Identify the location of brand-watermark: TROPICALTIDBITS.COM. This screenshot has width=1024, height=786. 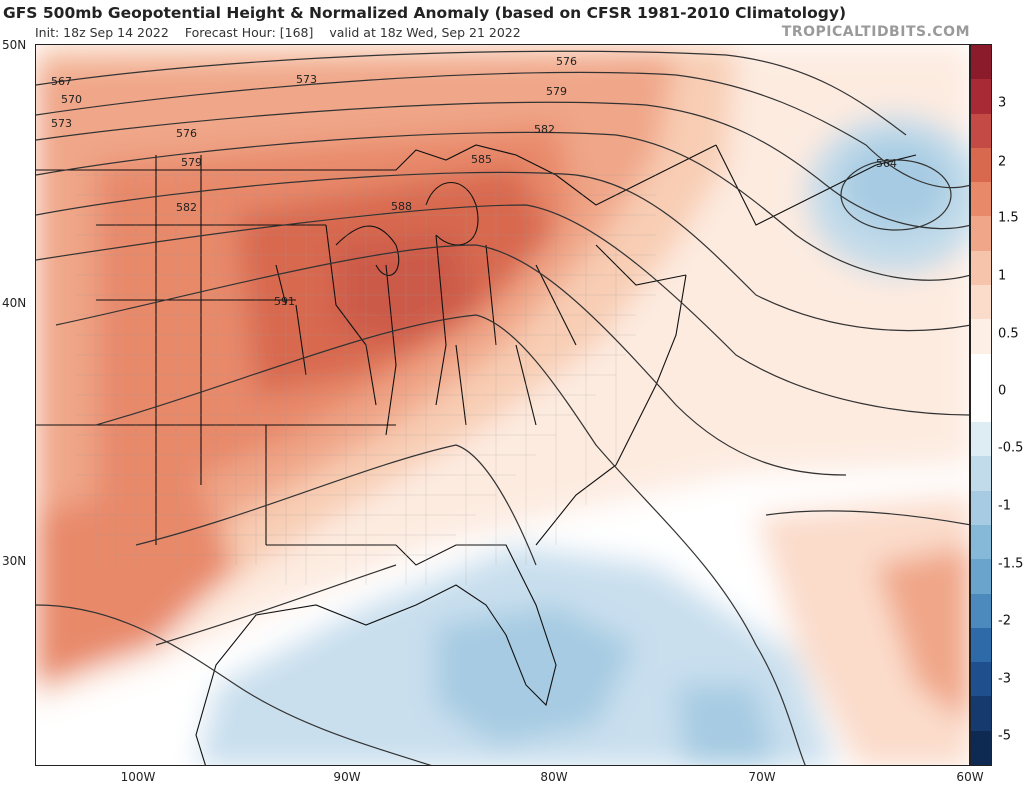
(875, 32).